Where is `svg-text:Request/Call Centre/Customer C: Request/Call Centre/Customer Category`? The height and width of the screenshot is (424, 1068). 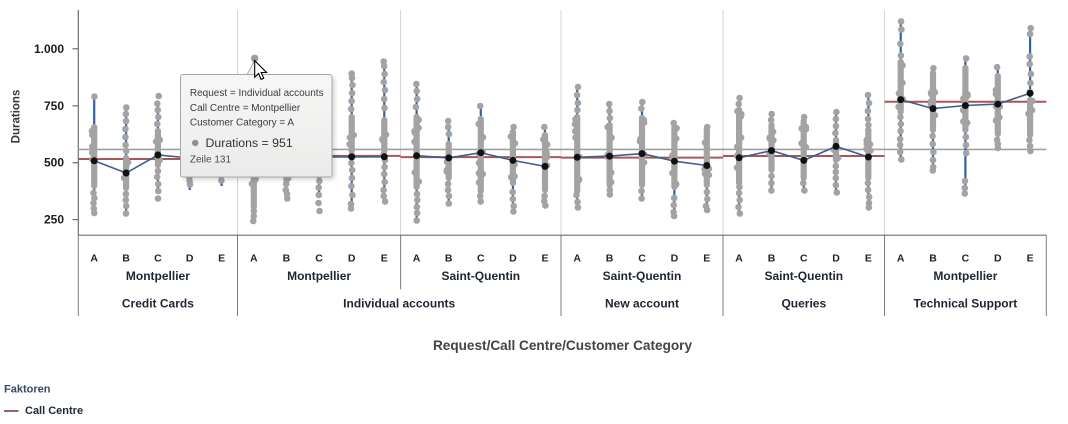
svg-text:Request/Call Centre/Customer C: Request/Call Centre/Customer Category is located at coordinates (563, 345).